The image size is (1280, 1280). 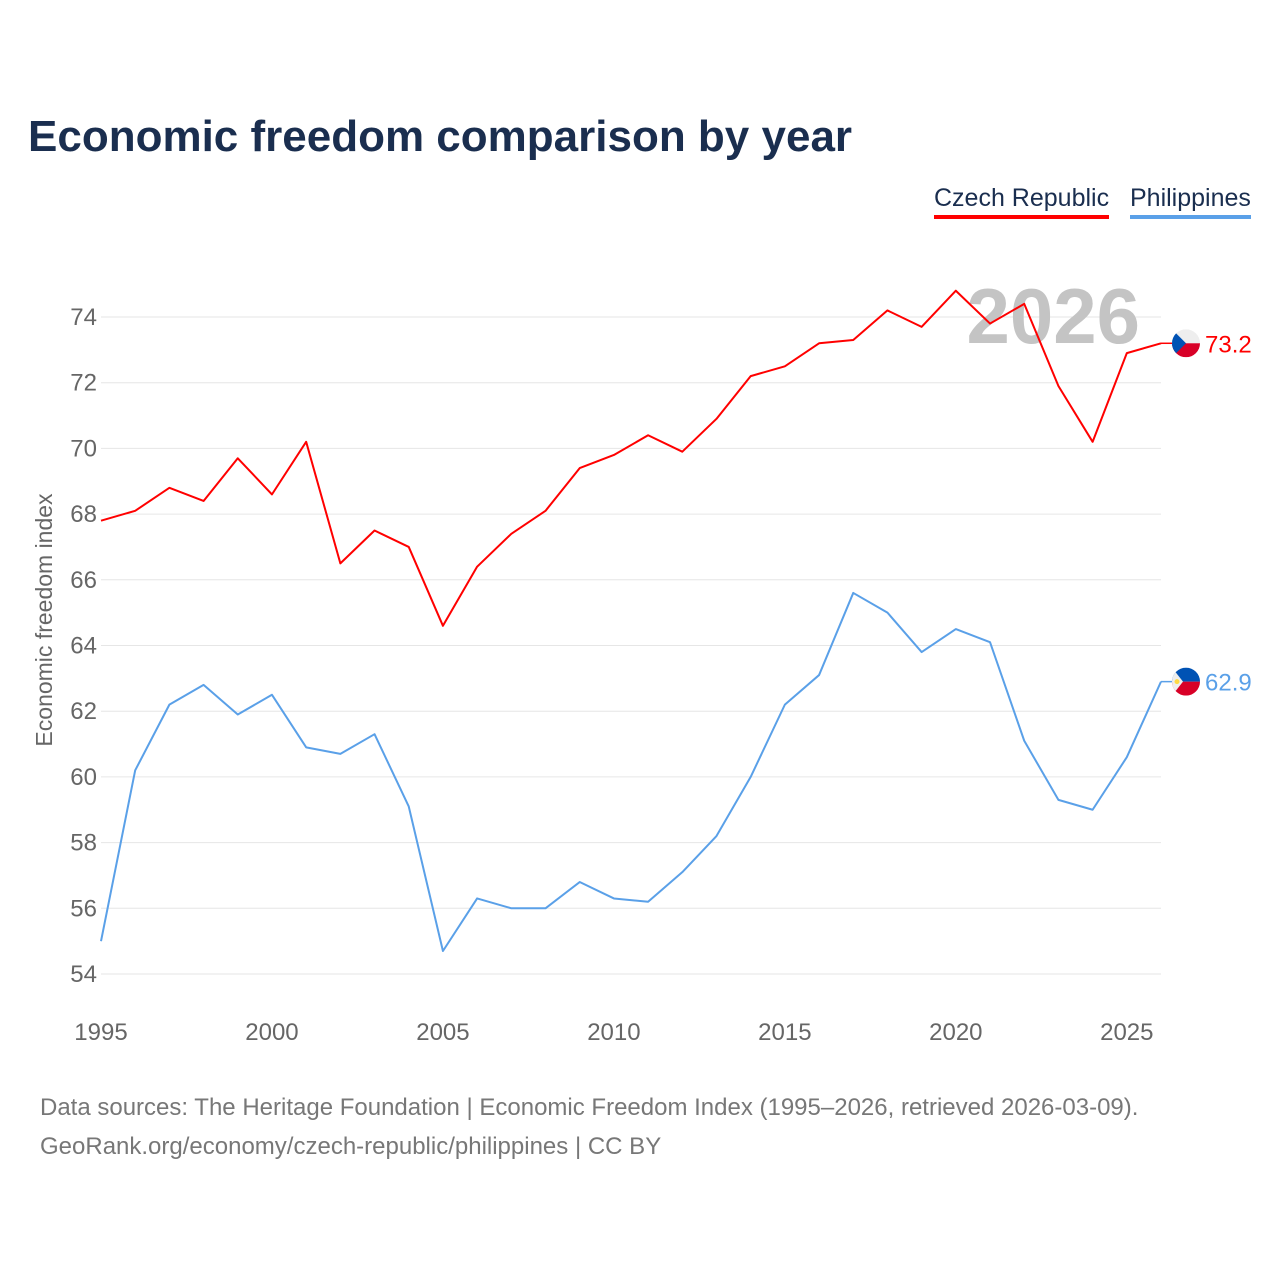 What do you see at coordinates (784, 1032) in the screenshot?
I see `x-tick-label: 2015` at bounding box center [784, 1032].